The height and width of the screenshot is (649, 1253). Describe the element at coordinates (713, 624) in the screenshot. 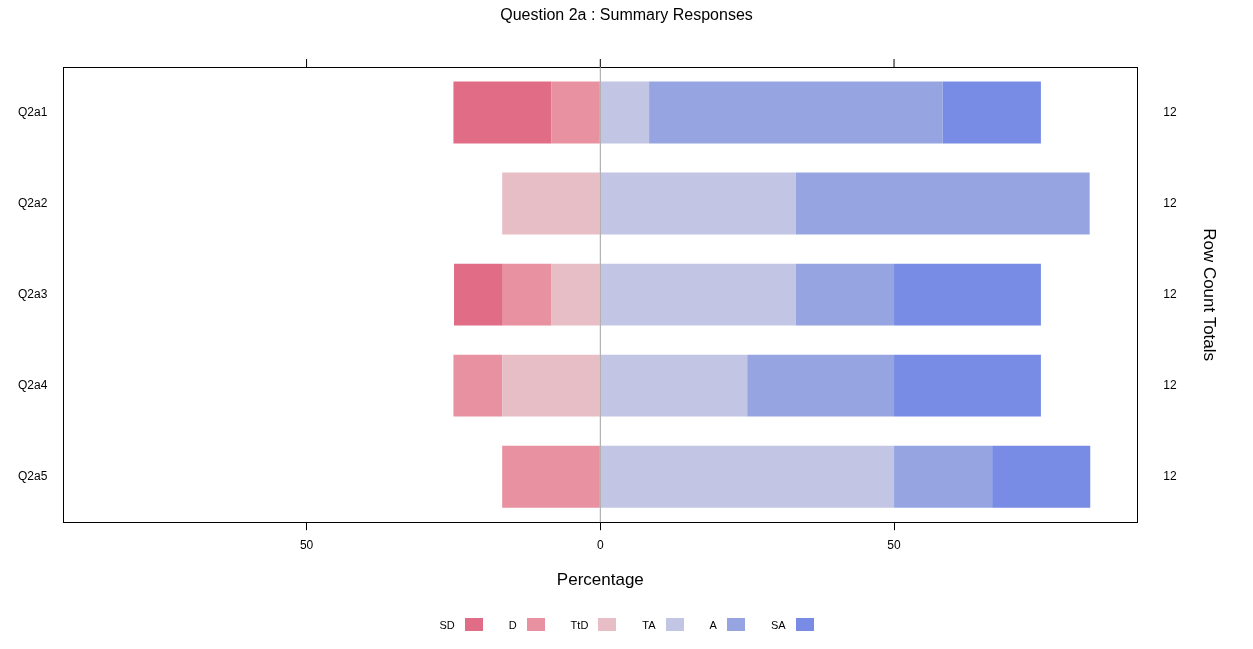

I see `legend-label: A` at that location.